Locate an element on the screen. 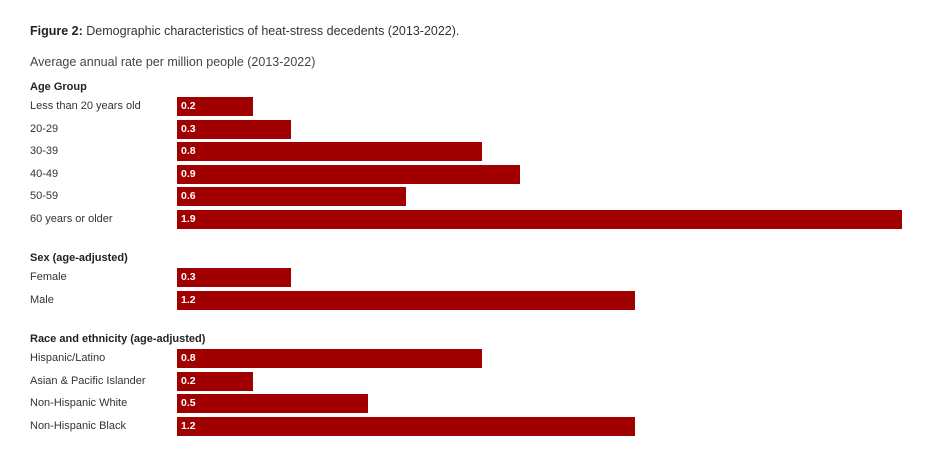 This screenshot has height=470, width=932. figure-prefix: Figure 2: is located at coordinates (56, 31).